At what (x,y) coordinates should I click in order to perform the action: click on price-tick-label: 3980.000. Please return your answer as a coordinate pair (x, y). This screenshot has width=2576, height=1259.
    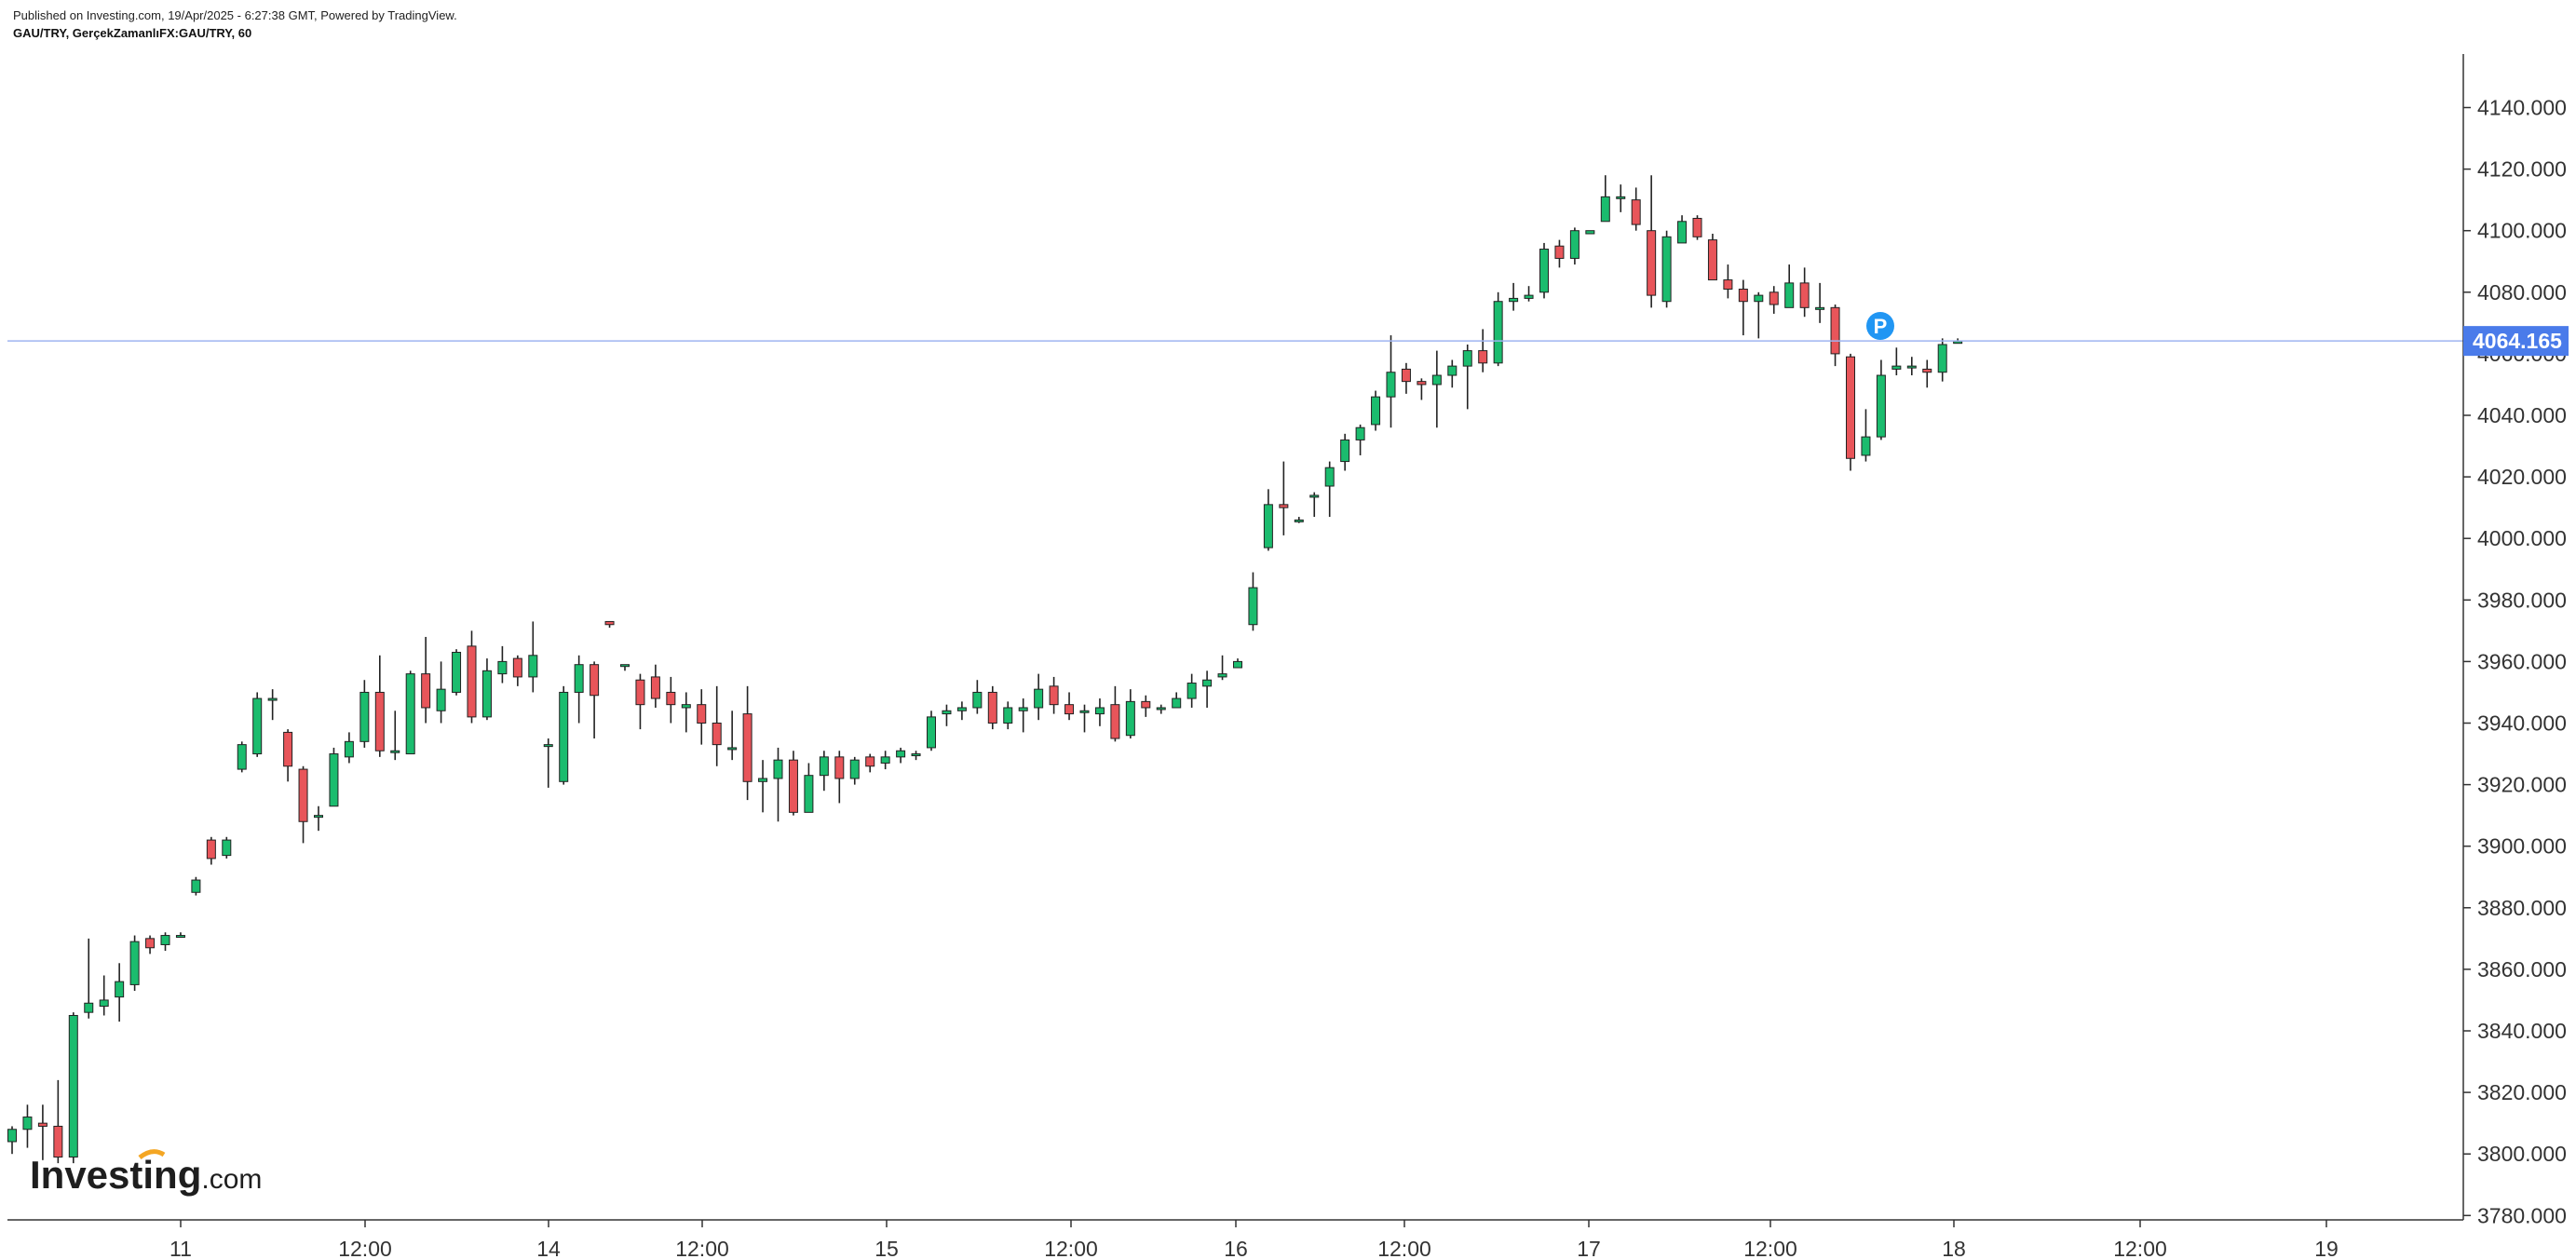
    Looking at the image, I should click on (2522, 600).